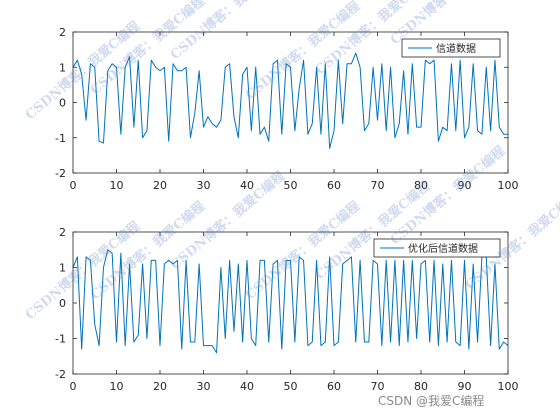 The image size is (560, 420). I want to click on legend-label: 信道数据, so click(456, 48).